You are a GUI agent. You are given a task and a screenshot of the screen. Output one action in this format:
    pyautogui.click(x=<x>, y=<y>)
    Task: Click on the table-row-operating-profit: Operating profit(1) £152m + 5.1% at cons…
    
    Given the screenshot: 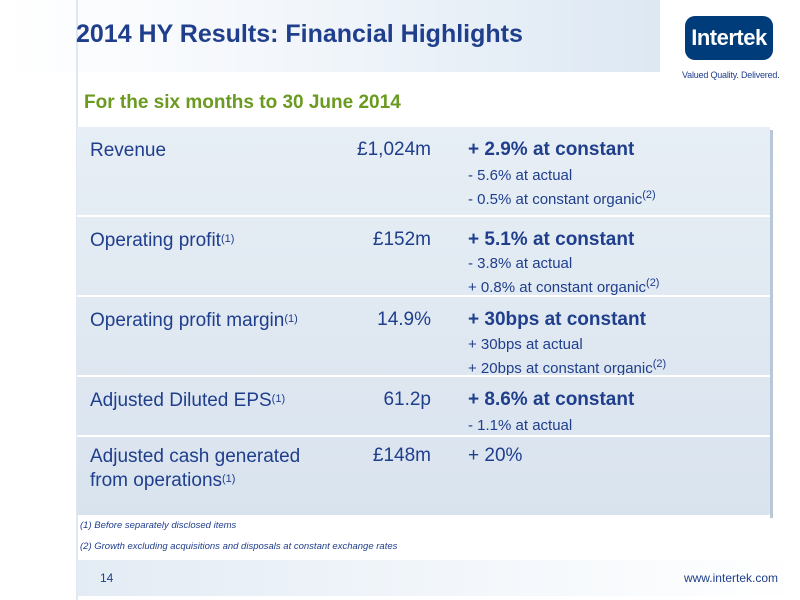 What is the action you would take?
    pyautogui.click(x=423, y=255)
    